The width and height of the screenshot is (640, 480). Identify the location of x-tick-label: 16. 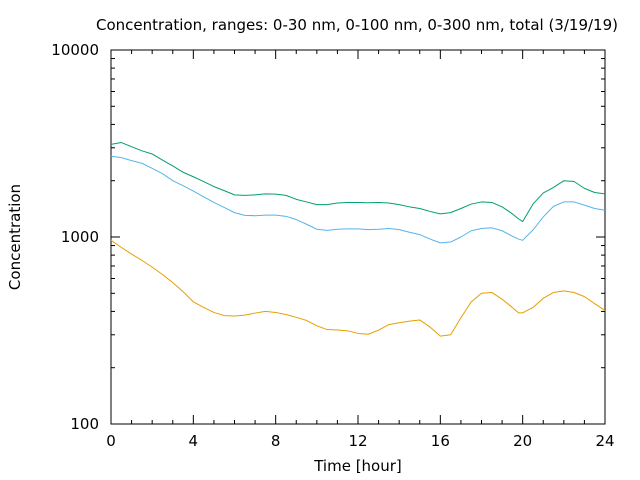
(440, 441).